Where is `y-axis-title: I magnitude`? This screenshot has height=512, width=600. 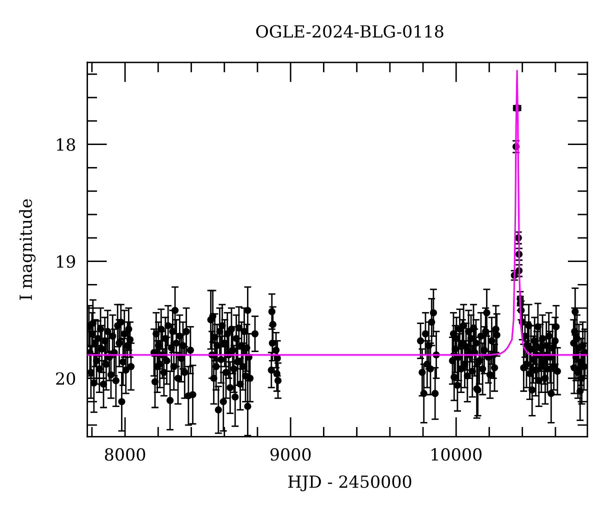
y-axis-title: I magnitude is located at coordinates (27, 249).